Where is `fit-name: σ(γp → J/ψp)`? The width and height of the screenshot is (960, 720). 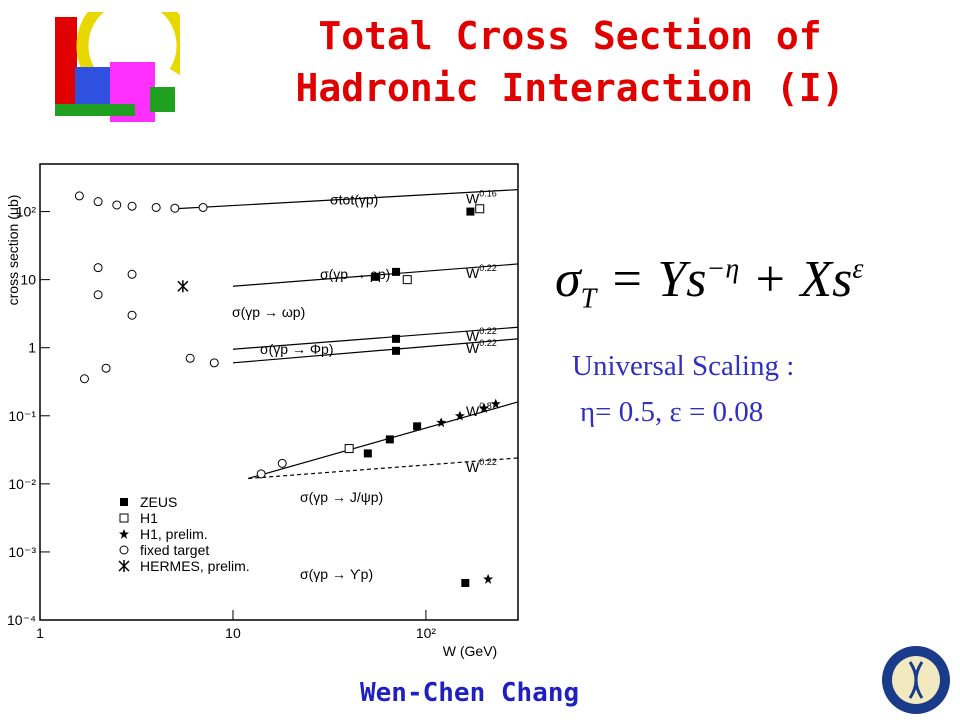
fit-name: σ(γp → J/ψp) is located at coordinates (341, 497).